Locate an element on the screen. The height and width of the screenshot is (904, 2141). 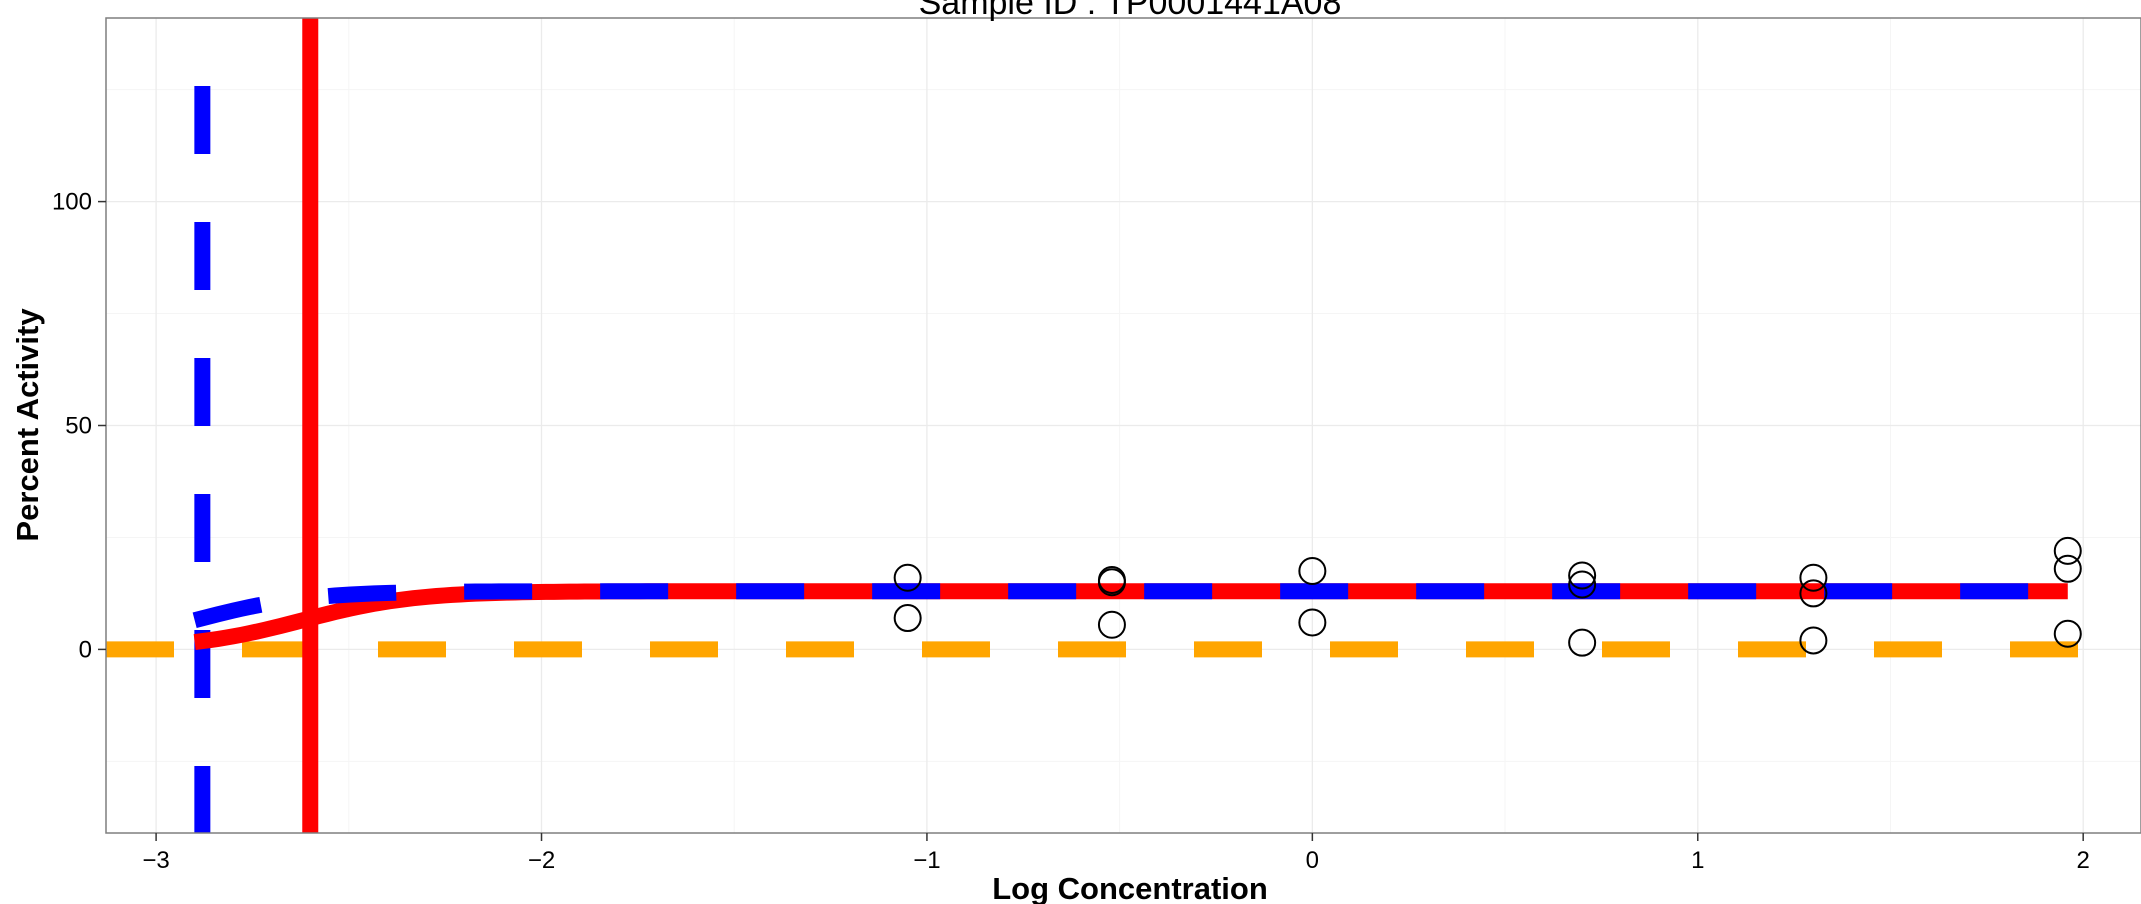
x-tick-label: 0 is located at coordinates (1312, 860).